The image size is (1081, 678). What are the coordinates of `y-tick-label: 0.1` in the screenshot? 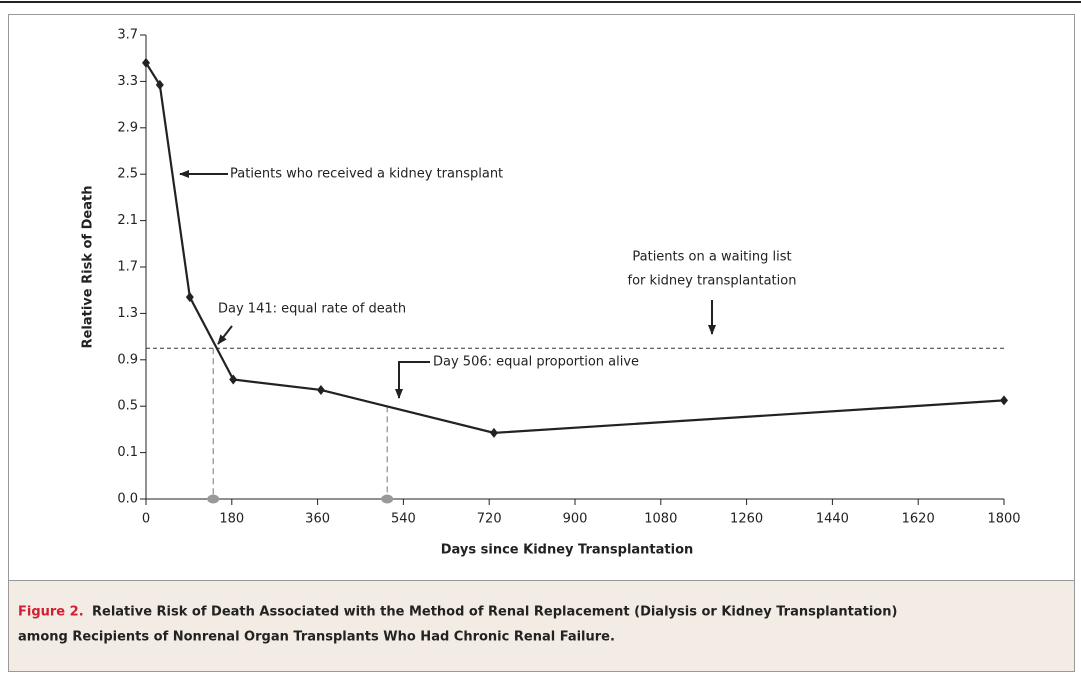 It's located at (127, 452).